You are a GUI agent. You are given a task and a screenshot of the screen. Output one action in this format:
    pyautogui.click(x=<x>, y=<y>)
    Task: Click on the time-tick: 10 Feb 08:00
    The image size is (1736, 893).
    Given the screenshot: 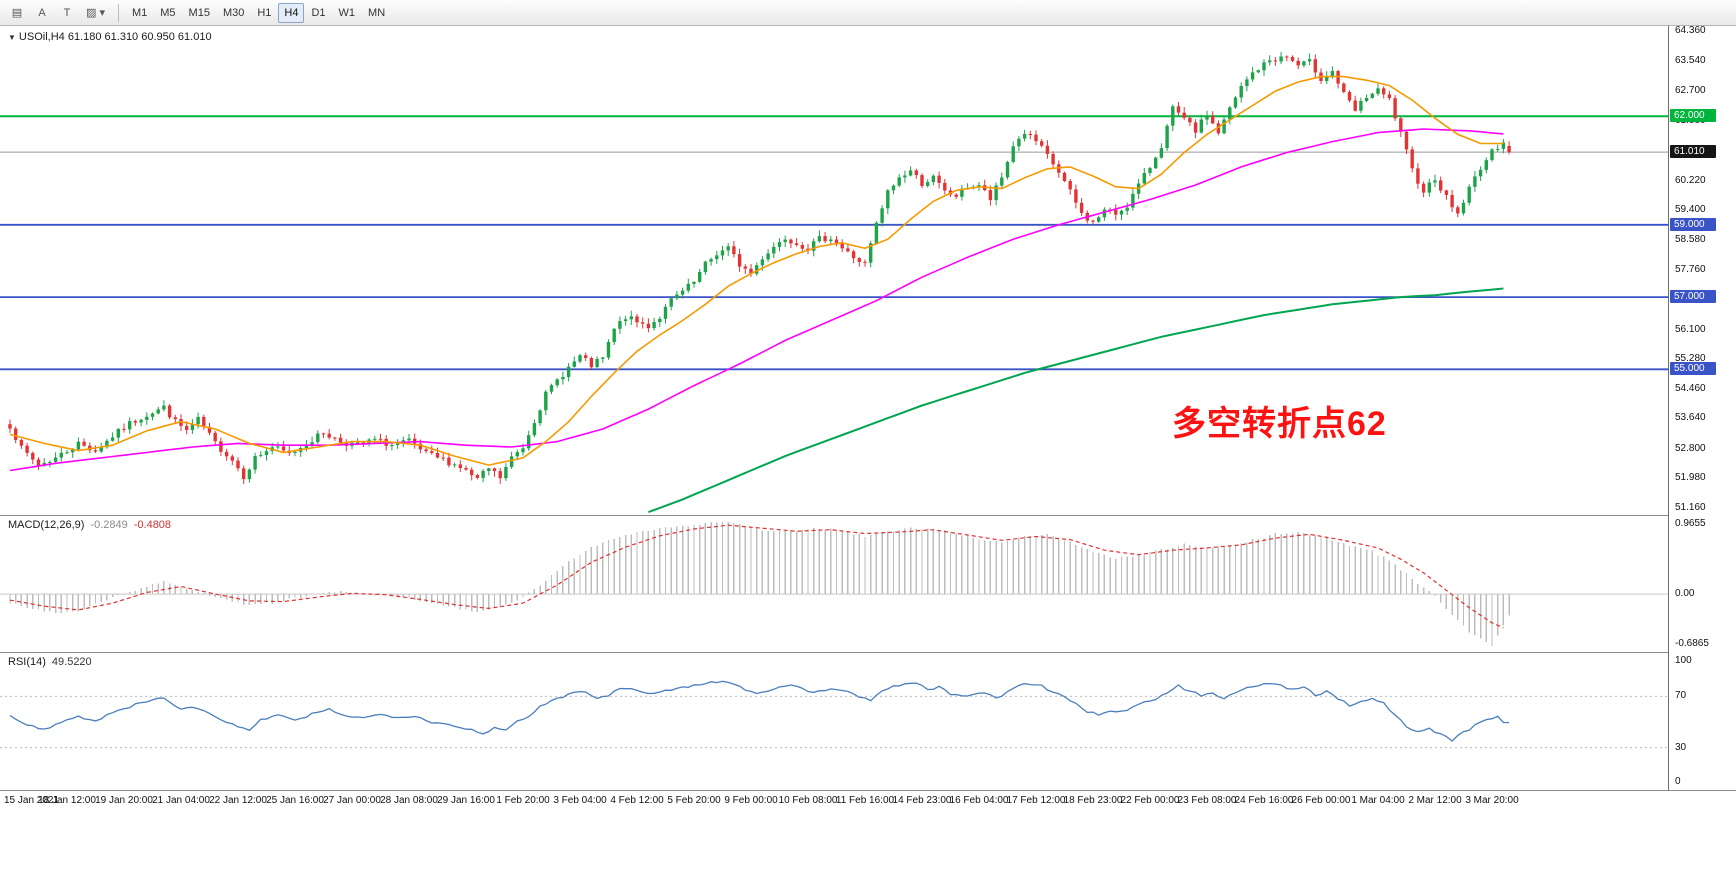 What is the action you would take?
    pyautogui.click(x=808, y=800)
    